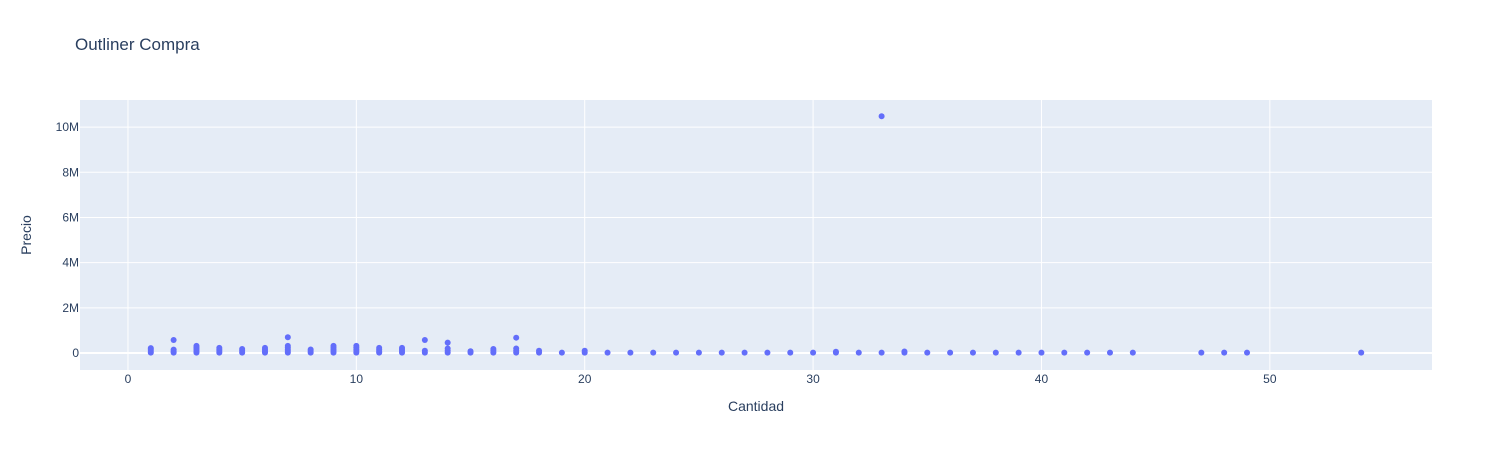 The height and width of the screenshot is (450, 1512). What do you see at coordinates (70, 172) in the screenshot?
I see `y-tick-label: 8M` at bounding box center [70, 172].